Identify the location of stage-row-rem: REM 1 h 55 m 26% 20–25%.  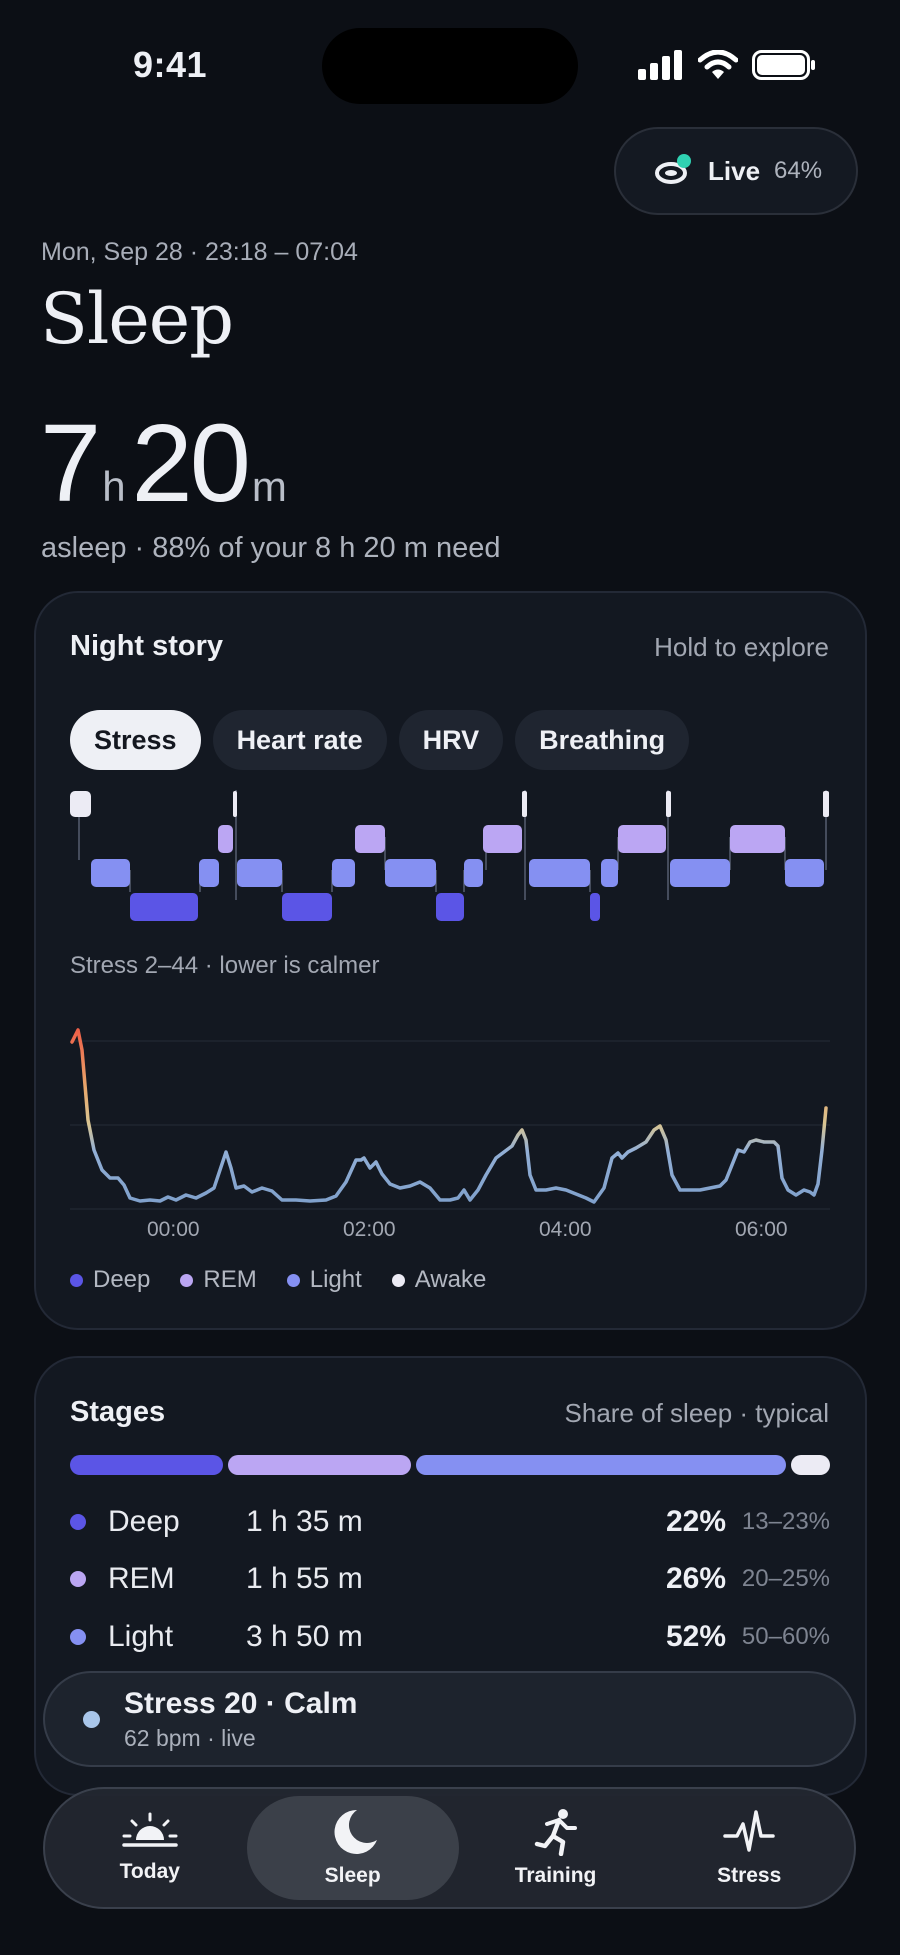
(450, 1579).